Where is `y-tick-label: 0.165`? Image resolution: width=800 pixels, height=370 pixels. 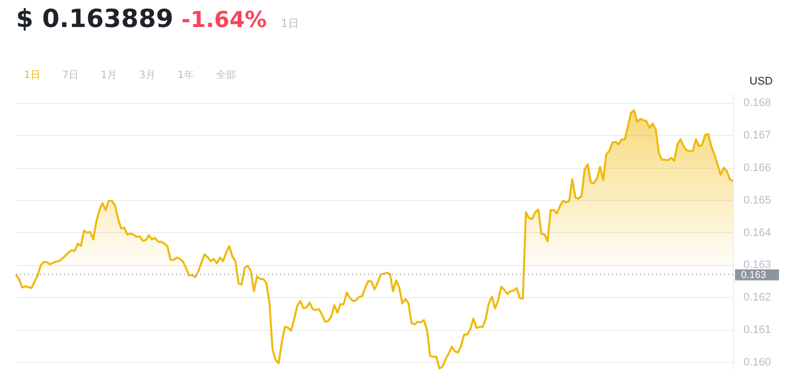
y-tick-label: 0.165 is located at coordinates (758, 200).